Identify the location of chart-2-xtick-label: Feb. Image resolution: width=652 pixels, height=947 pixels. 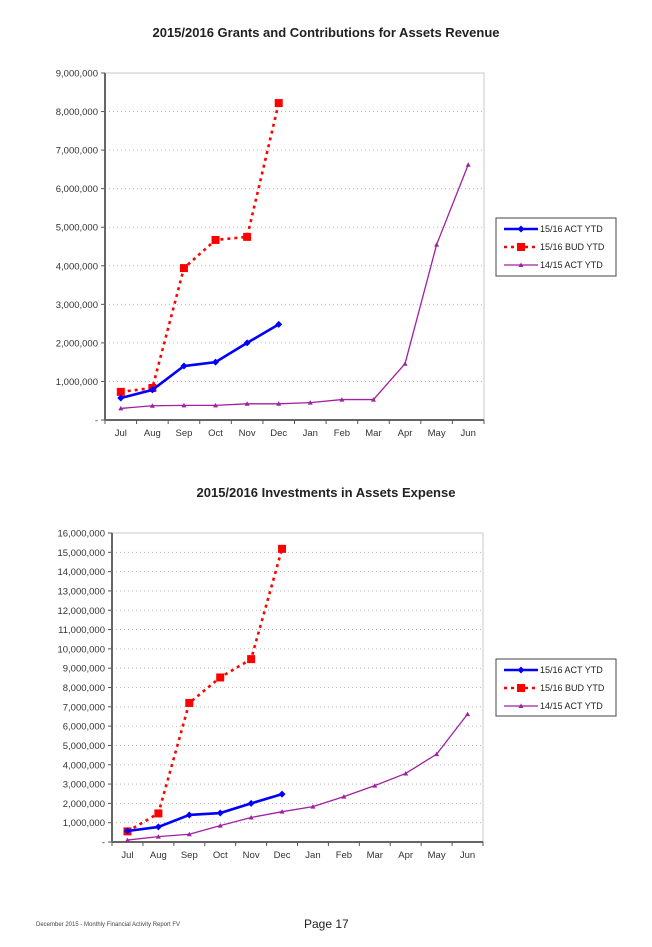
(344, 855).